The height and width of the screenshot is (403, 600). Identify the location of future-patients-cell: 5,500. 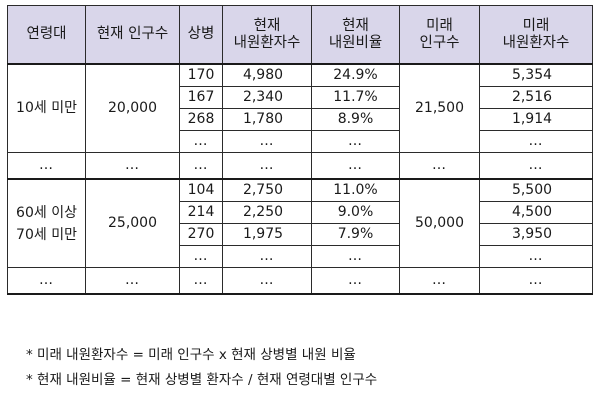
(536, 190).